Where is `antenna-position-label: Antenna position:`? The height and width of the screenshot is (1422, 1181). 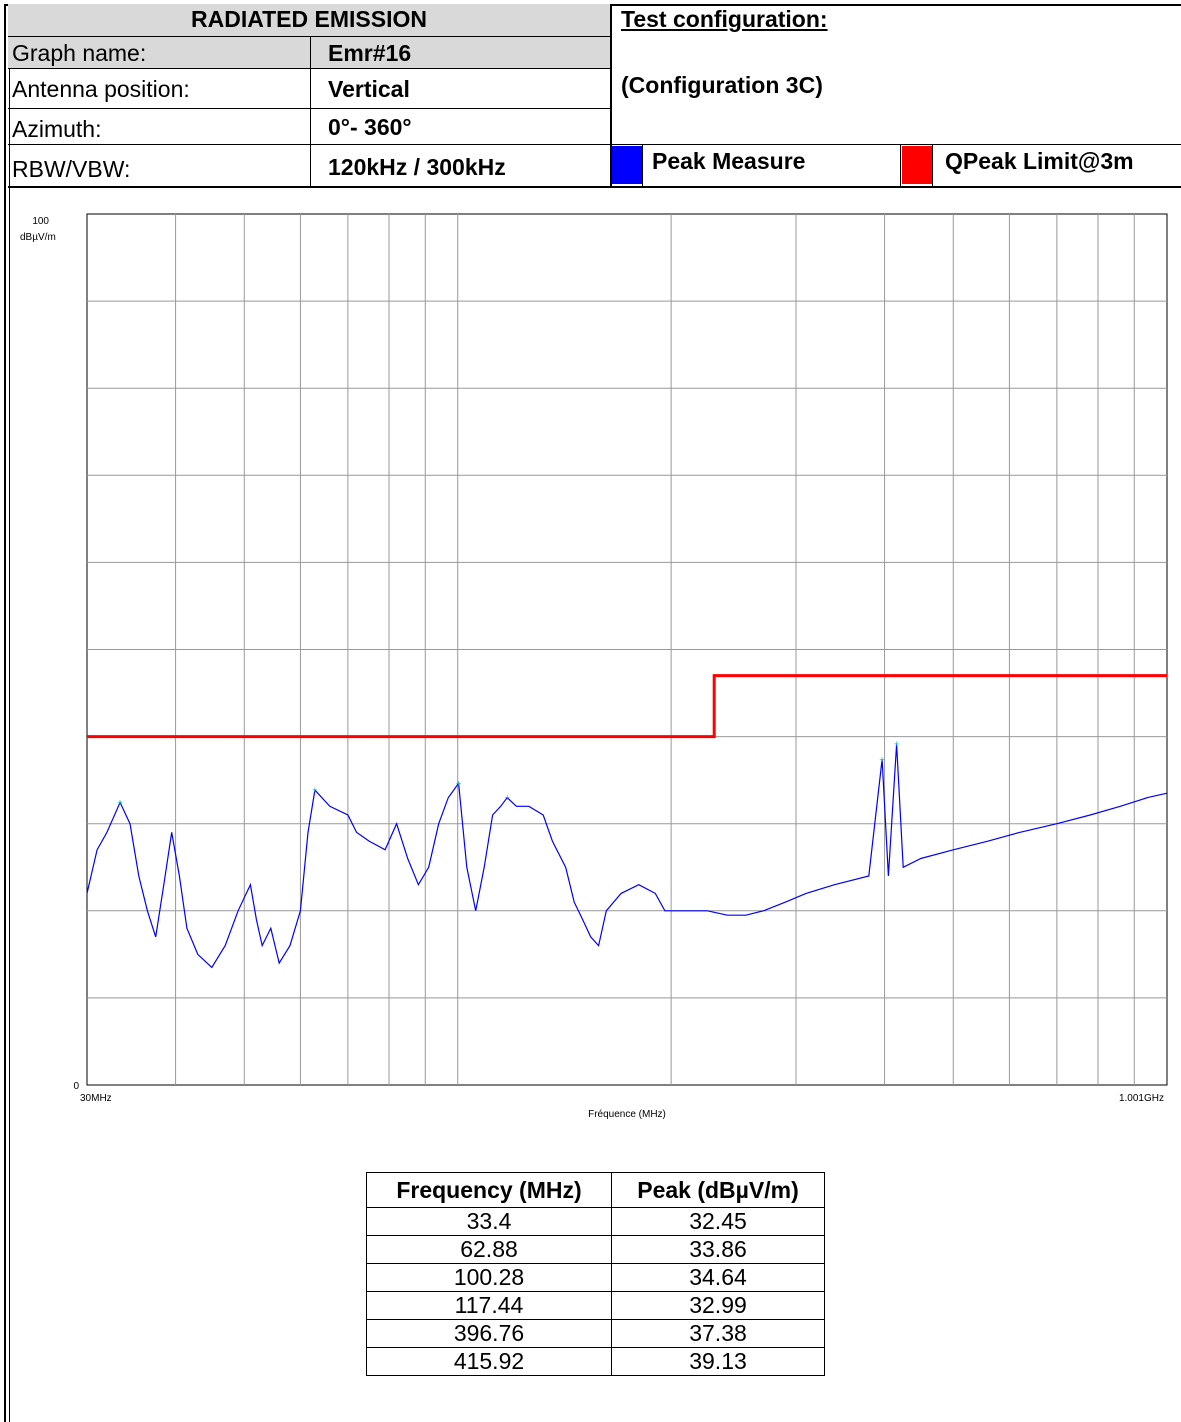 antenna-position-label: Antenna position: is located at coordinates (101, 89).